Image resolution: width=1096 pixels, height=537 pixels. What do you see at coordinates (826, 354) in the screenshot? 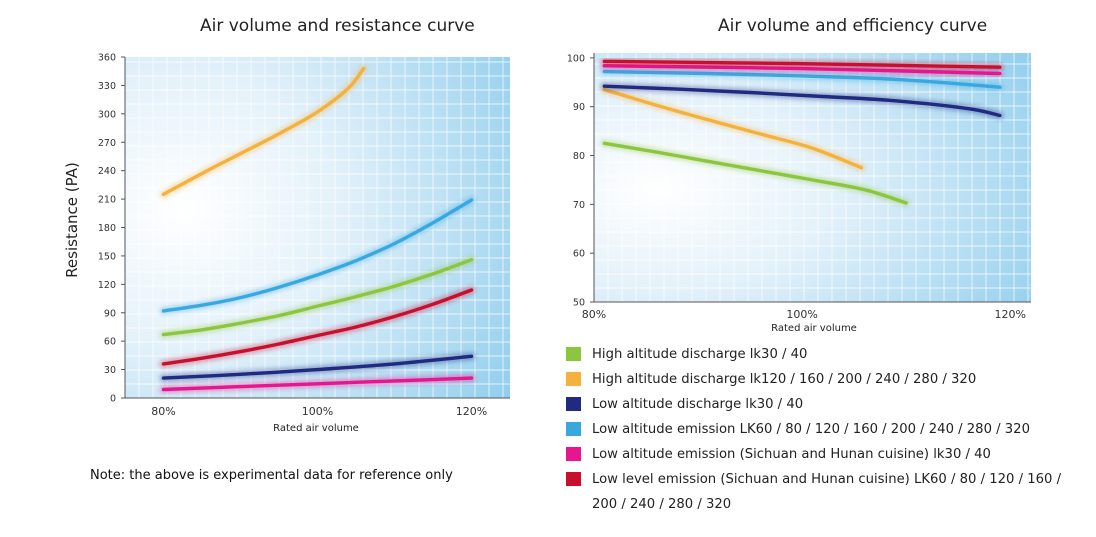
I see `legend-item: High altitude discharge lk30 / 40` at bounding box center [826, 354].